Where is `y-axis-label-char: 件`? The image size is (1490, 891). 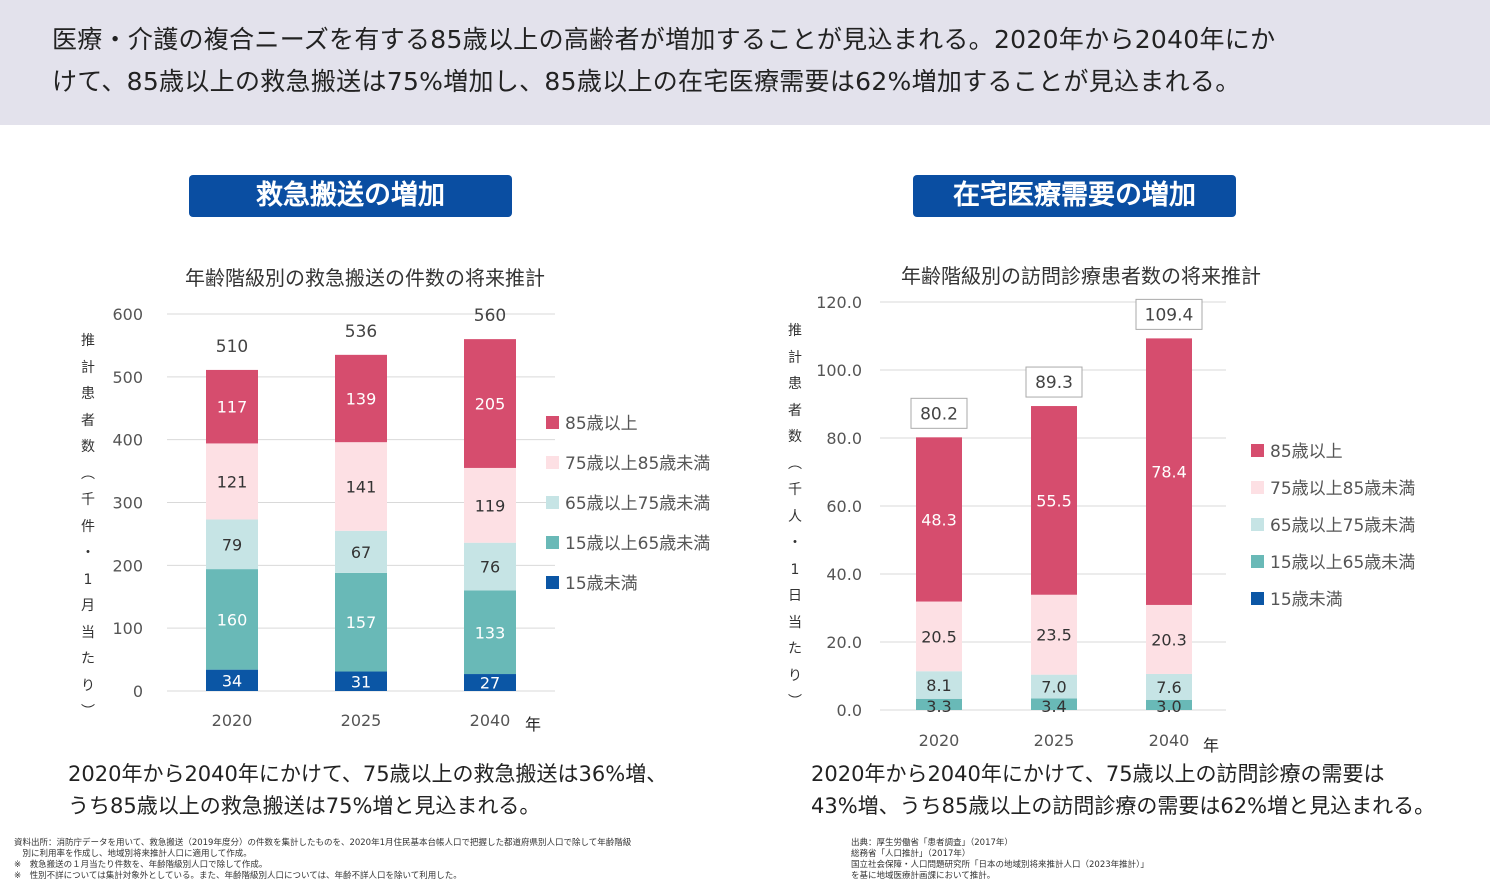 y-axis-label-char: 件 is located at coordinates (88, 526).